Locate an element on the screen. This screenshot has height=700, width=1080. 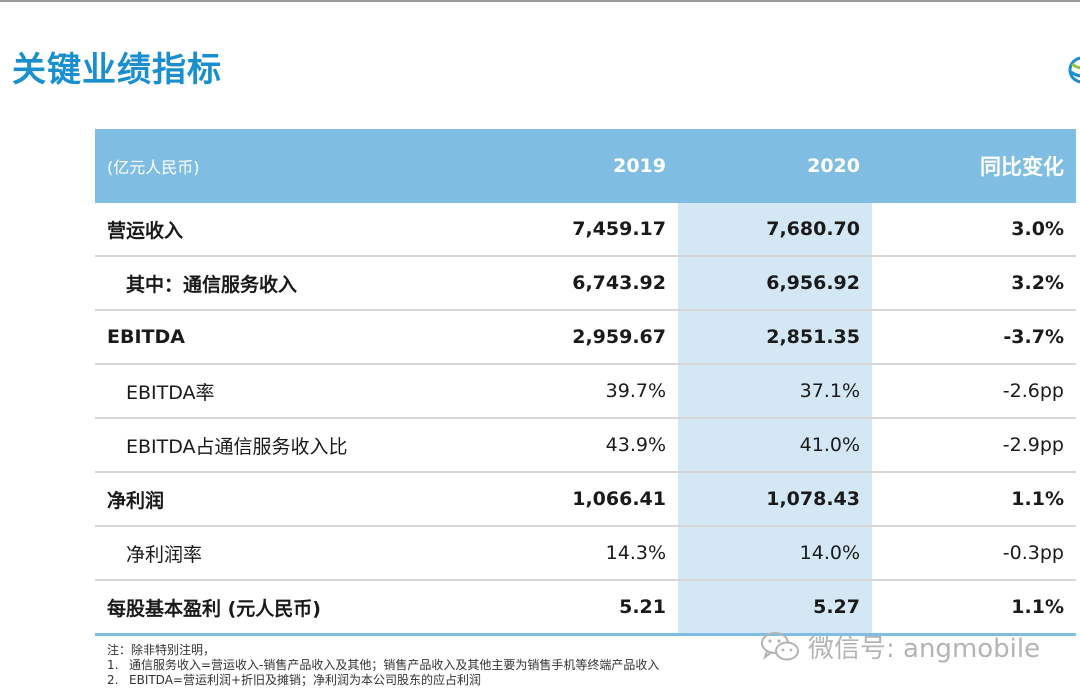
value-2019: 14.3% is located at coordinates (581, 553).